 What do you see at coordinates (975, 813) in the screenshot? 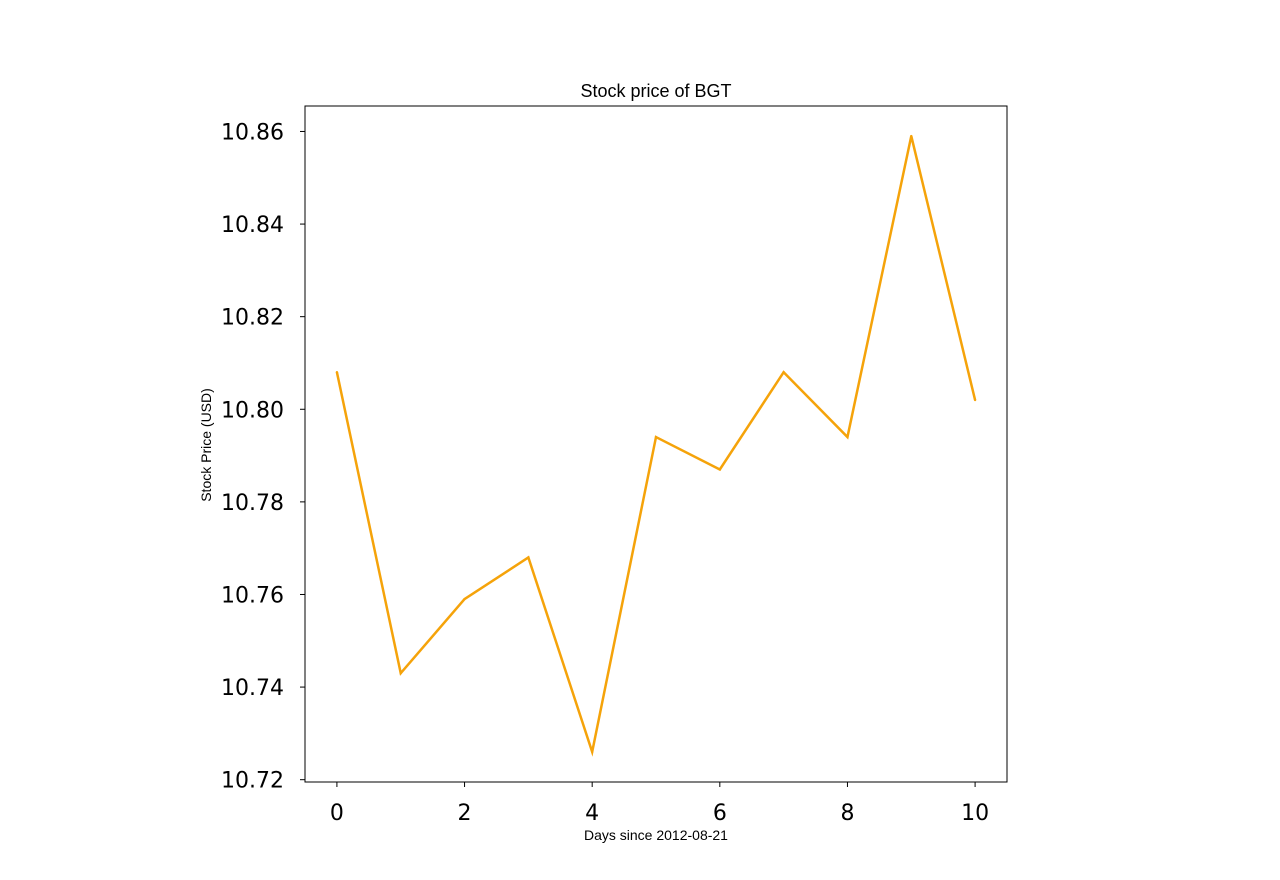
I see `x-tick-label: 10` at bounding box center [975, 813].